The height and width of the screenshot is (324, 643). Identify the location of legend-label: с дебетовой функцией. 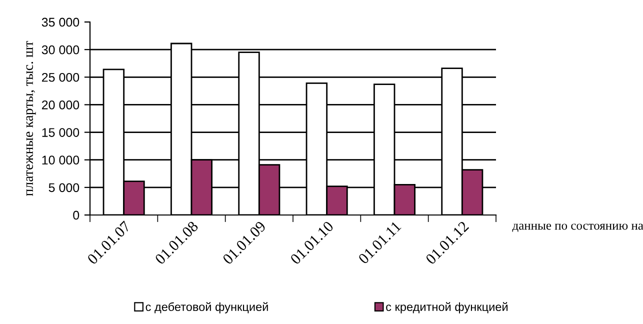
(207, 308).